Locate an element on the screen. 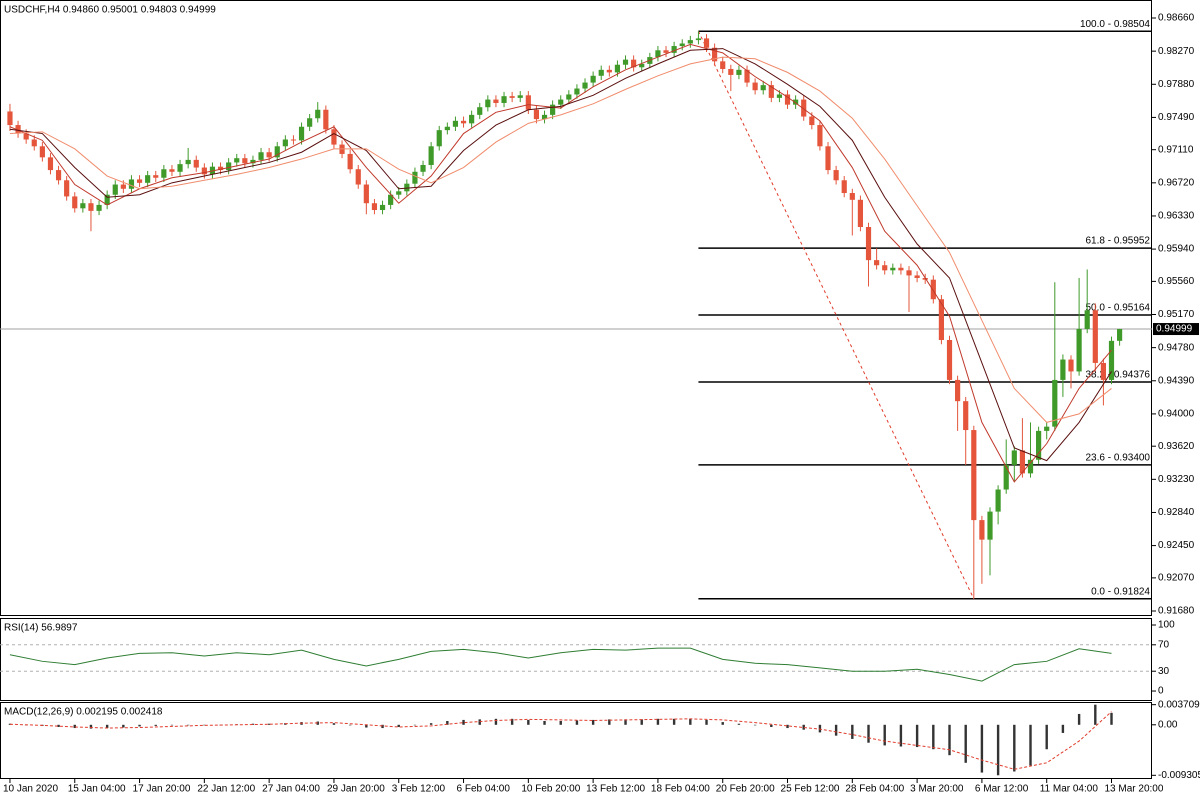  y-tick-label: 0.95170 is located at coordinates (1176, 314).